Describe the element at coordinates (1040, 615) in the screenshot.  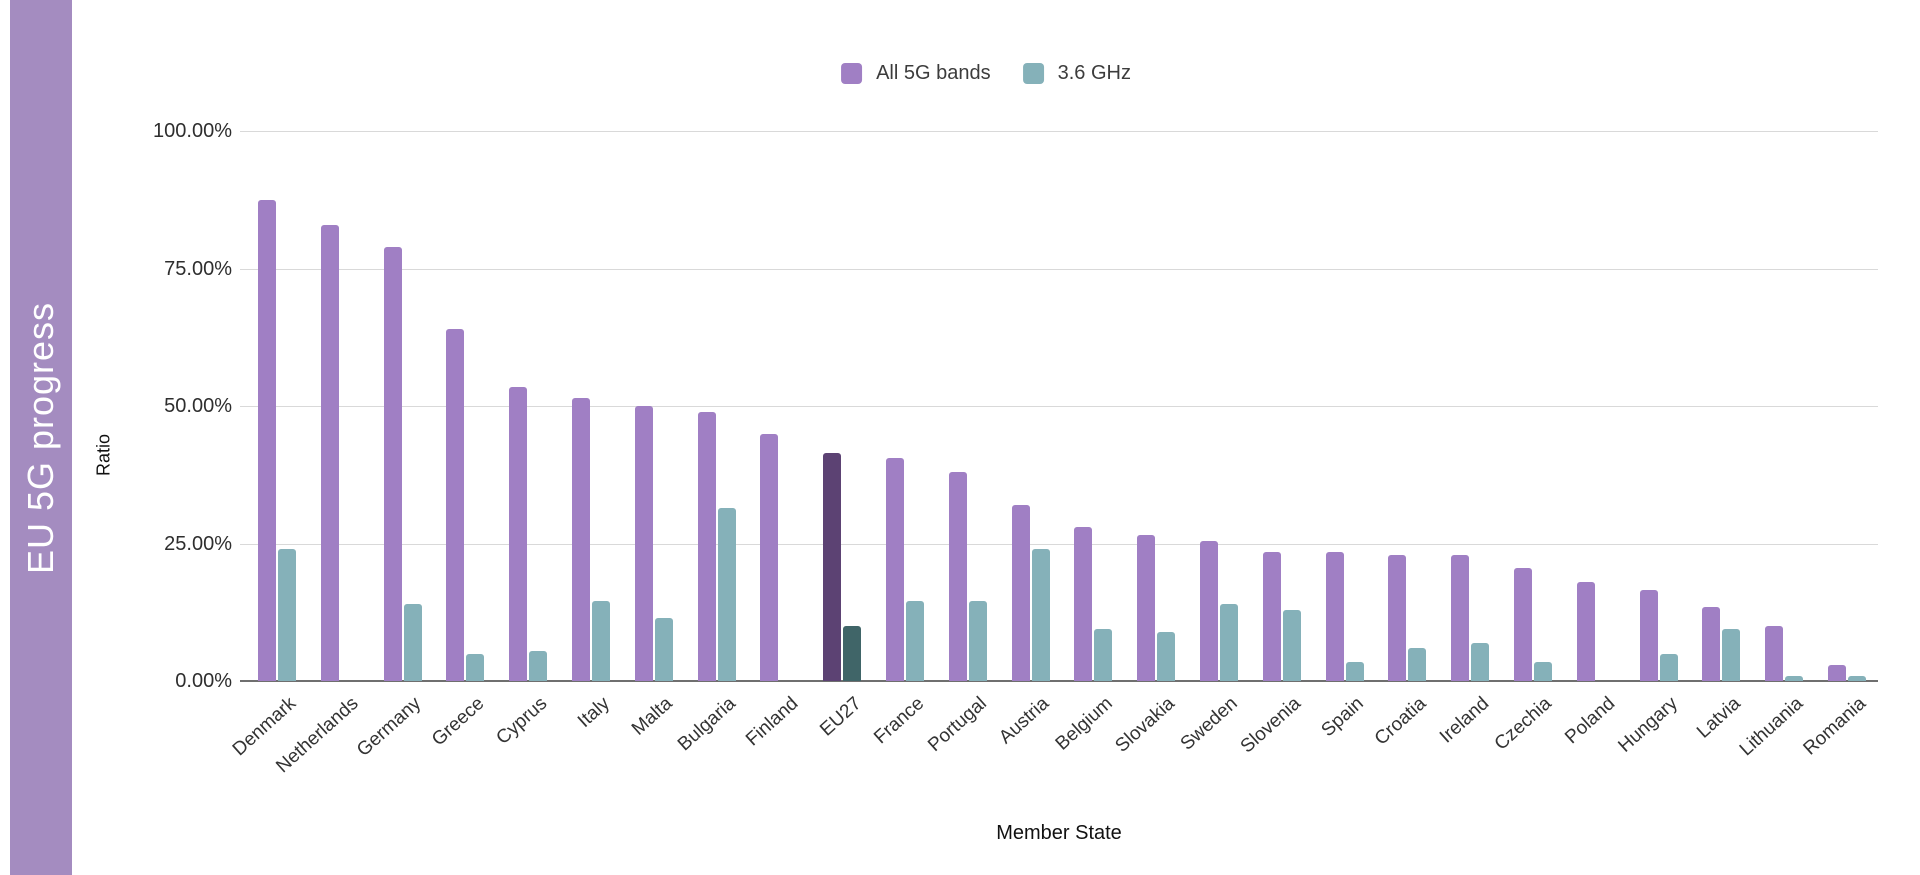
I see `bar-3-6-ghz-austria` at that location.